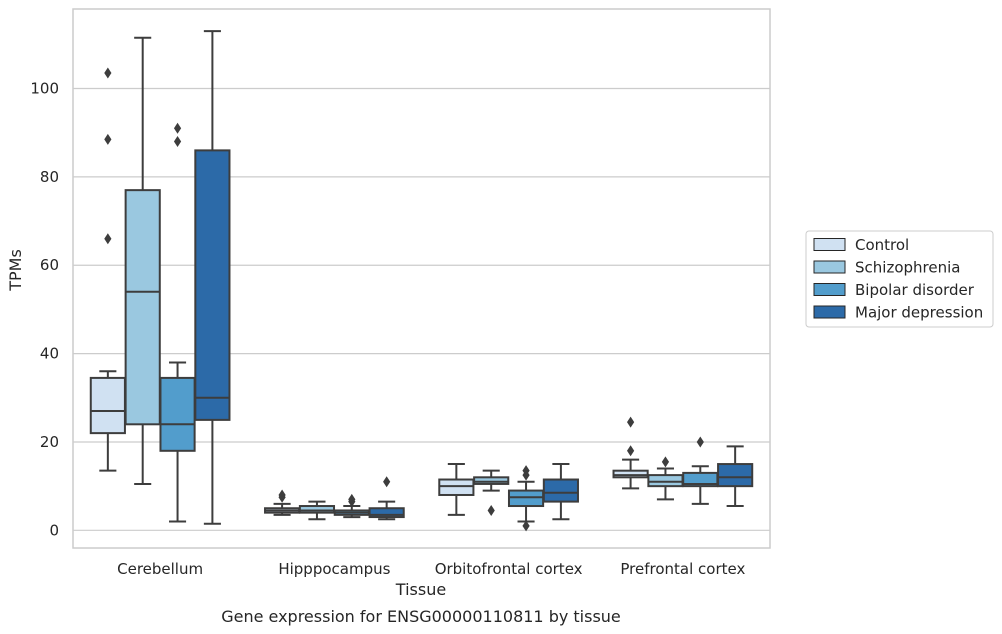 The width and height of the screenshot is (1002, 634). I want to click on x-axis-label: Tissue, so click(420, 589).